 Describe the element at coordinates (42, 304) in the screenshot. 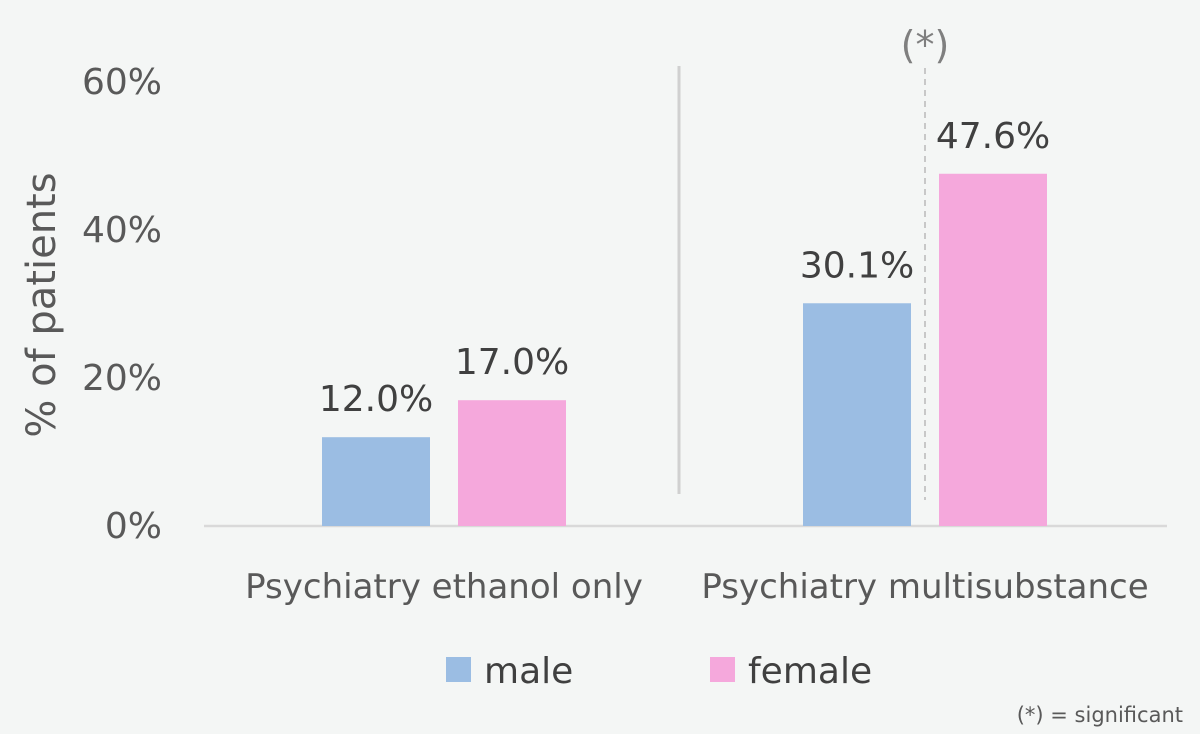

I see `y-axis-label: % of patients` at that location.